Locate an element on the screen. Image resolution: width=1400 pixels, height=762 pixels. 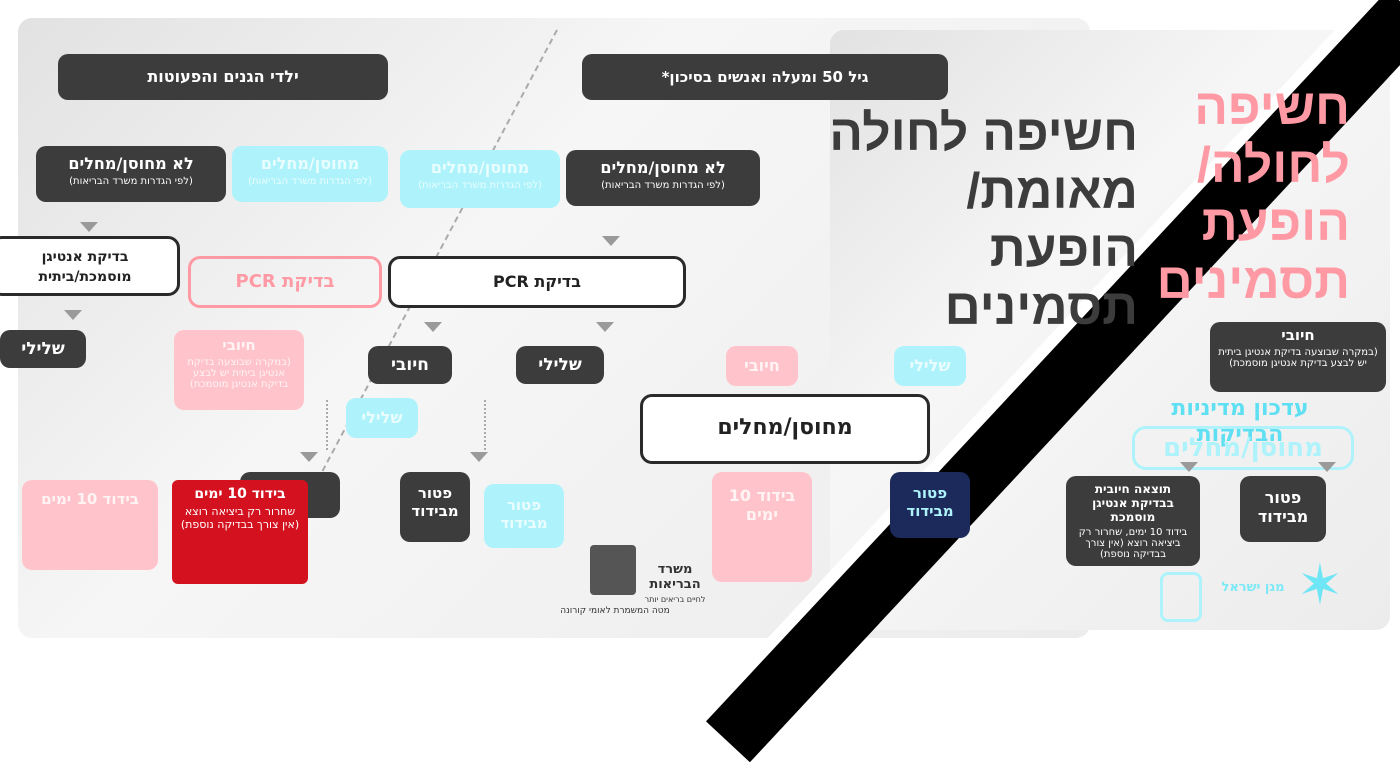
title-line: הופעת is located at coordinates (1063, 249).